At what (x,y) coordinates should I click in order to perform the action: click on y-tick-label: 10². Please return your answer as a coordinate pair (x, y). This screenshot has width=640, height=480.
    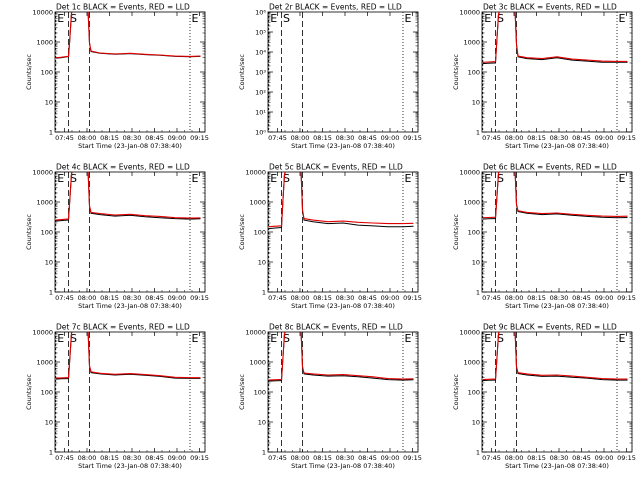
    Looking at the image, I should click on (260, 92).